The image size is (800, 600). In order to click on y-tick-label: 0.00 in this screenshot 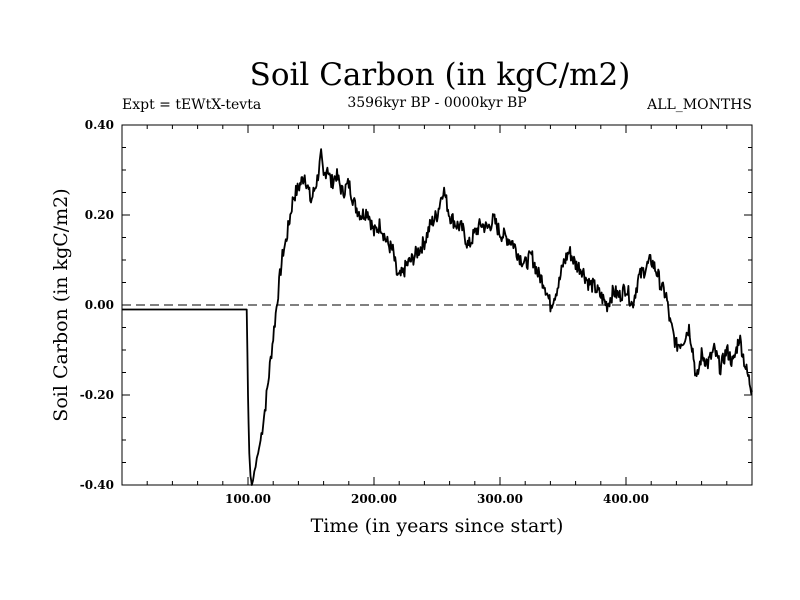, I will do `click(99, 305)`.